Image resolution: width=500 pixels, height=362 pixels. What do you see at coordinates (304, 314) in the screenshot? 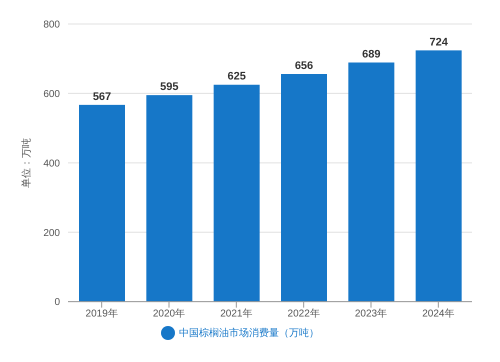
I see `x-tick-label: 2022年` at bounding box center [304, 314].